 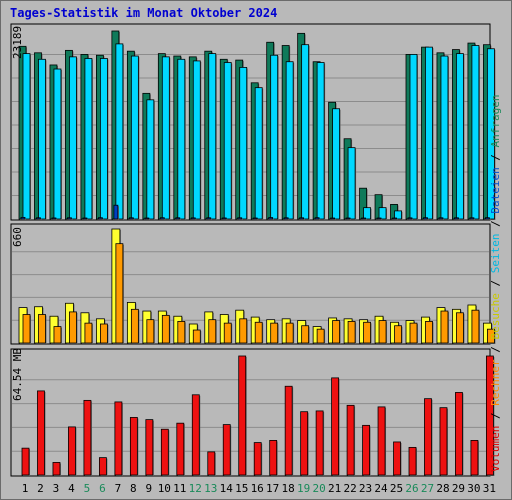 I want to click on legend-item: Anfragen, so click(x=495, y=121).